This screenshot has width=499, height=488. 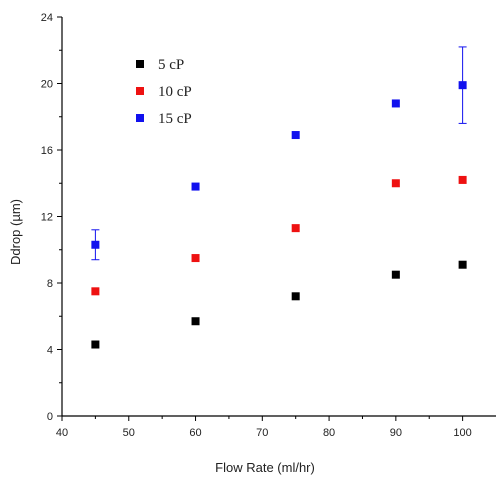 I want to click on y-tick-label: 0, so click(x=50, y=417).